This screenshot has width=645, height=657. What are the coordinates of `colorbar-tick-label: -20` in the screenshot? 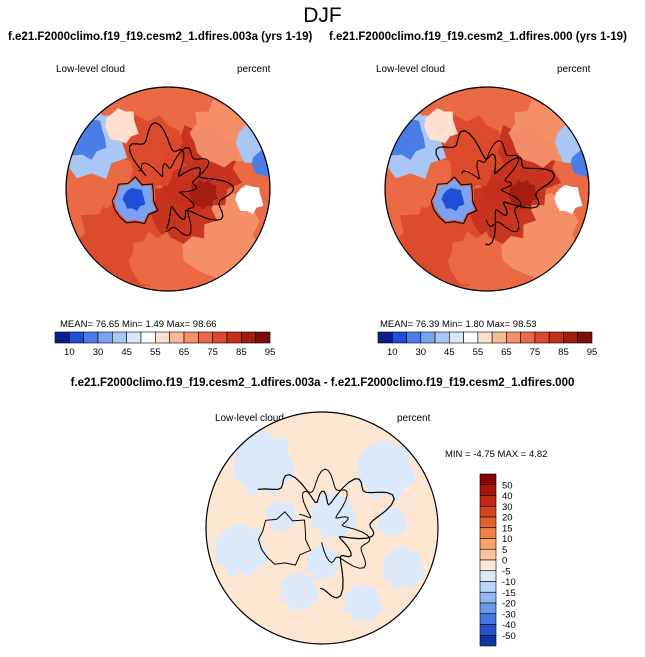 It's located at (509, 604).